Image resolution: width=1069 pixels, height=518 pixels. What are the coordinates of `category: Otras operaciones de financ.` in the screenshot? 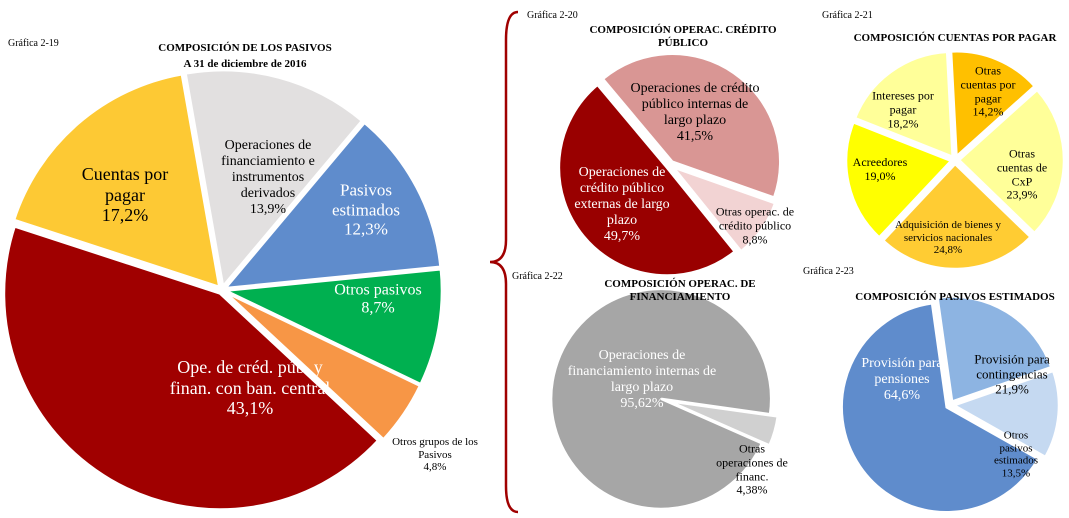 It's located at (752, 462).